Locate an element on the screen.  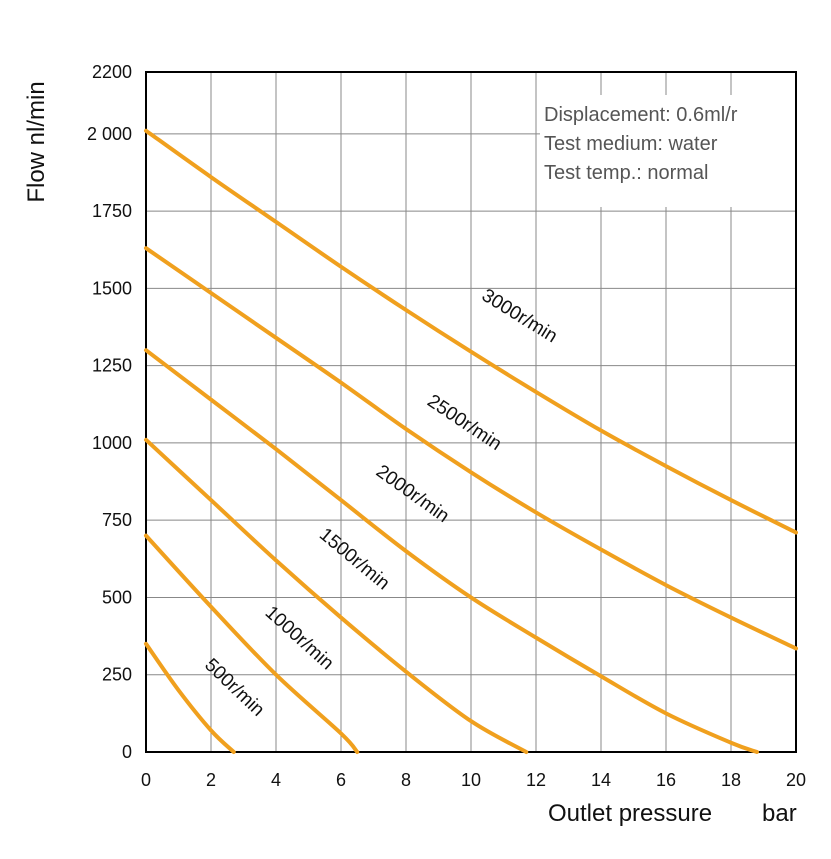
y-axis-title: Flow nl/min is located at coordinates (36, 141).